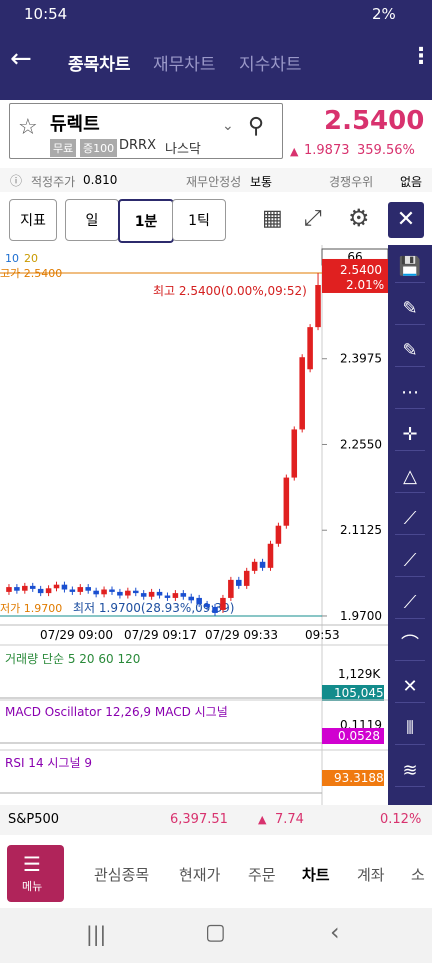 The width and height of the screenshot is (432, 963). Describe the element at coordinates (421, 56) in the screenshot. I see `more-menu: ⋮` at that location.